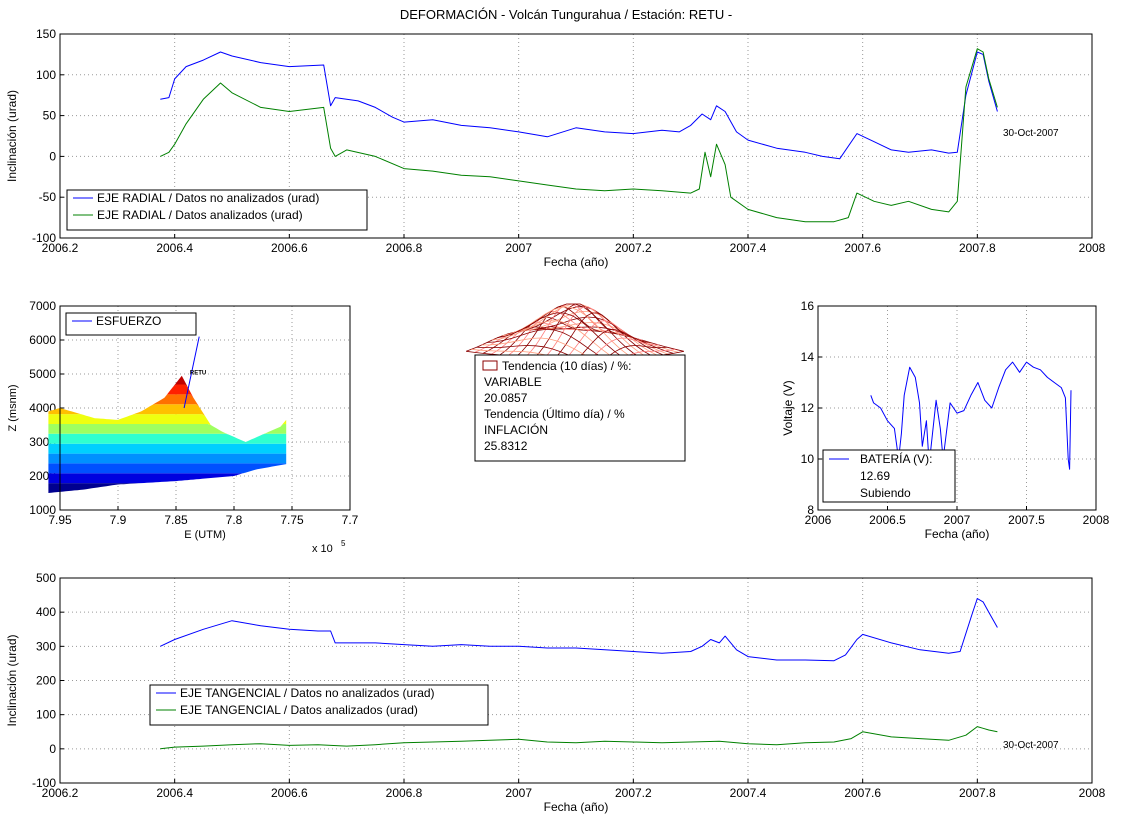 The width and height of the screenshot is (1121, 824). Describe the element at coordinates (343, 543) in the screenshot. I see `esfuerzo-exponent-power: 5` at that location.